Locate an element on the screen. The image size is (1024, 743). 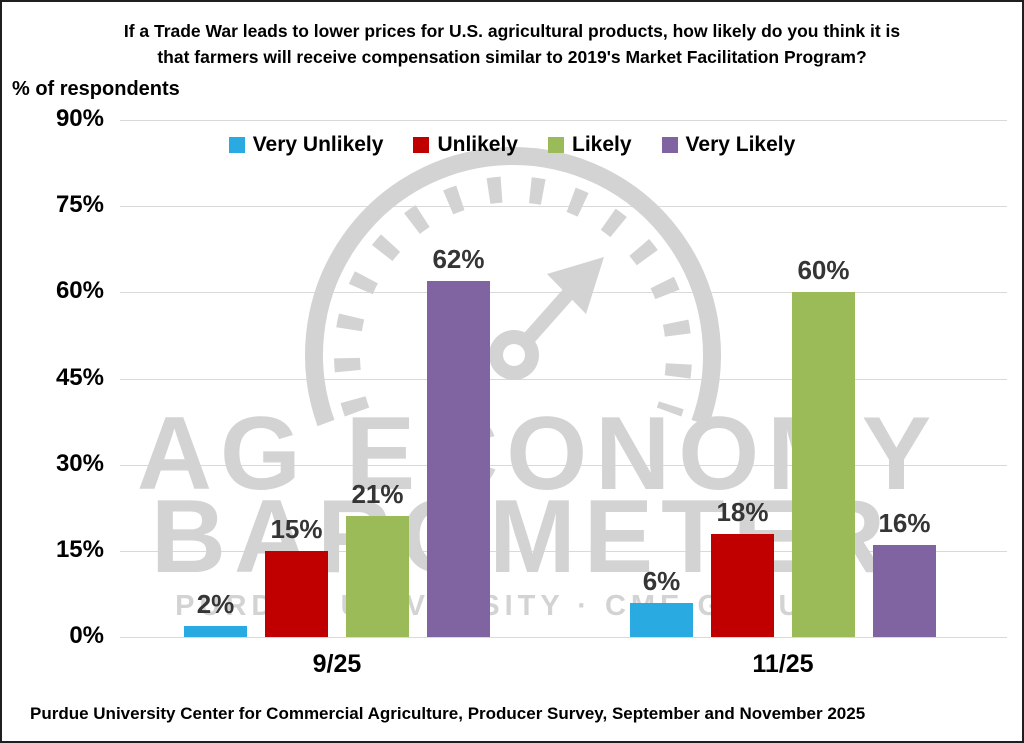
bar-value-label-very-likely-11-25: 16% is located at coordinates (904, 523).